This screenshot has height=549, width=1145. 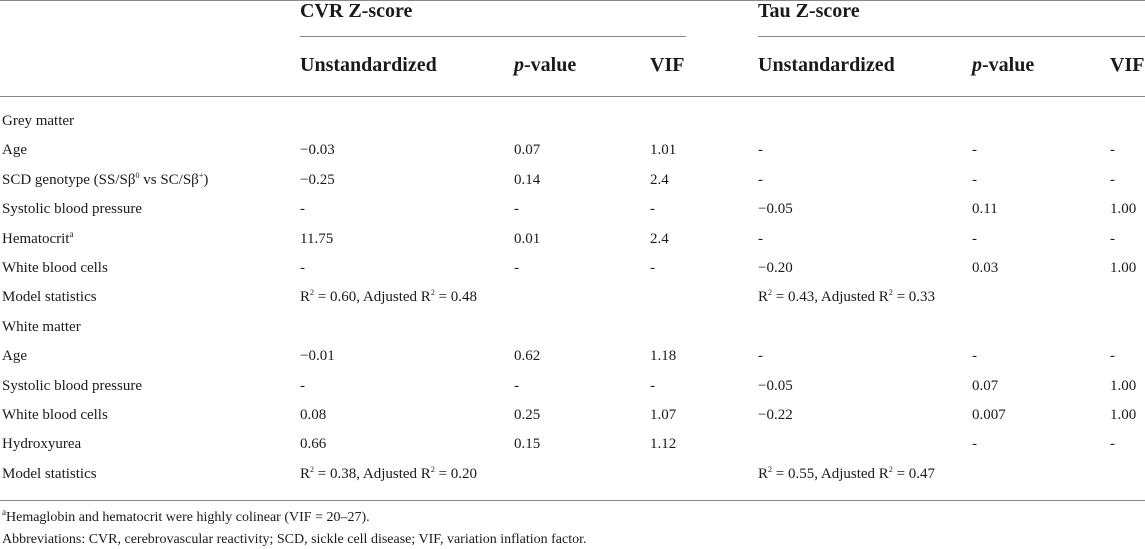 I want to click on section-label: Grey matter, so click(x=38, y=121).